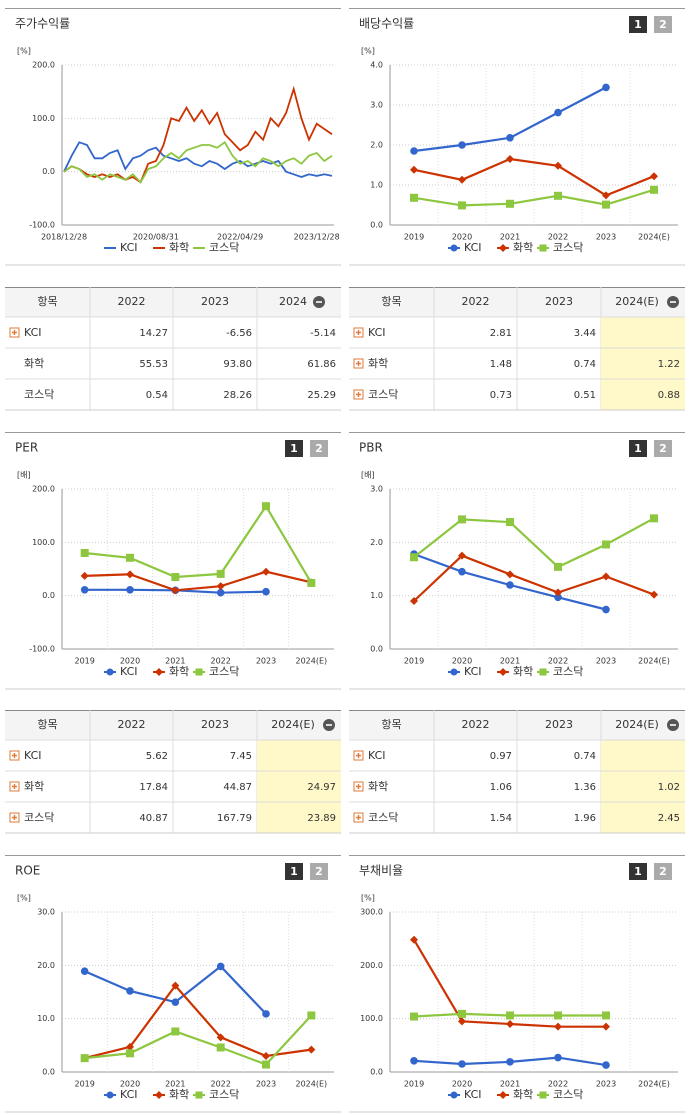 This screenshot has height=1115, width=691. What do you see at coordinates (383, 394) in the screenshot?
I see `row-label: 코스닥` at bounding box center [383, 394].